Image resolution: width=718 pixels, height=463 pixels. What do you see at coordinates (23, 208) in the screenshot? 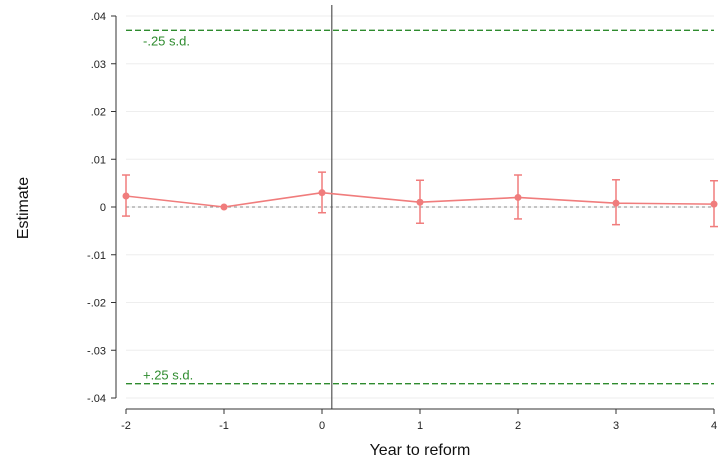
I see `y-axis-title: Estimate` at bounding box center [23, 208].